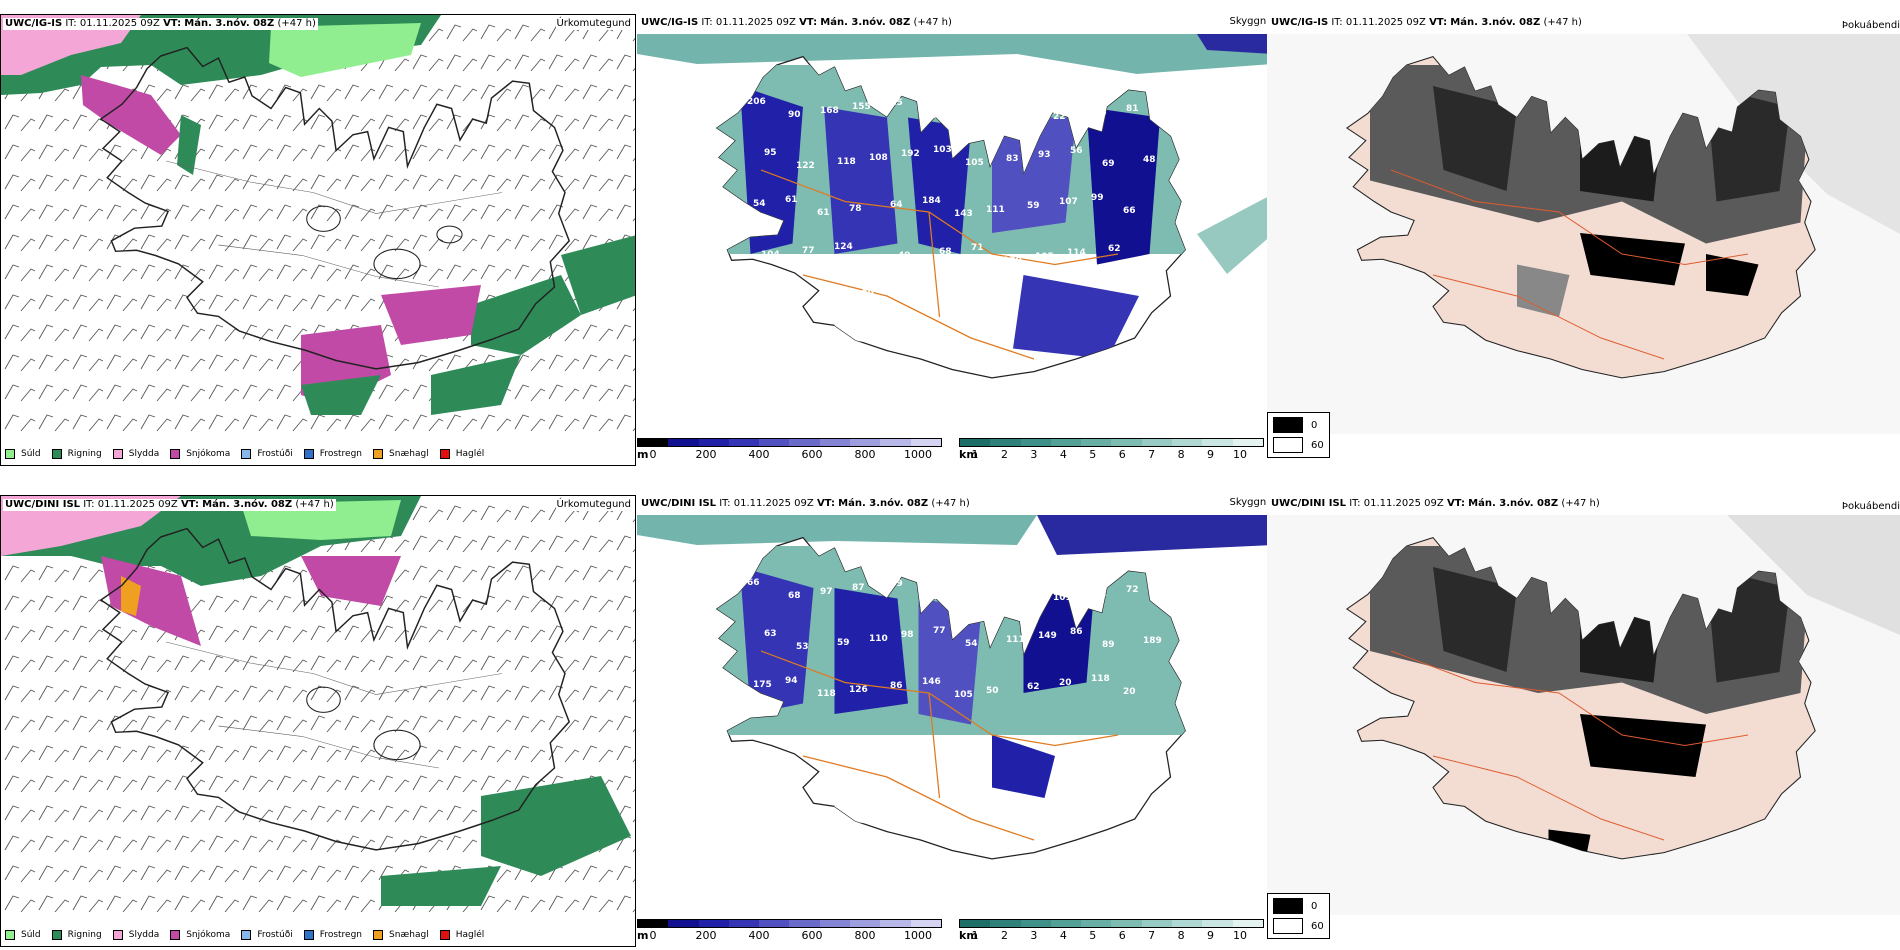  Describe the element at coordinates (1097, 198) in the screenshot. I see `visibility-value: 99` at that location.